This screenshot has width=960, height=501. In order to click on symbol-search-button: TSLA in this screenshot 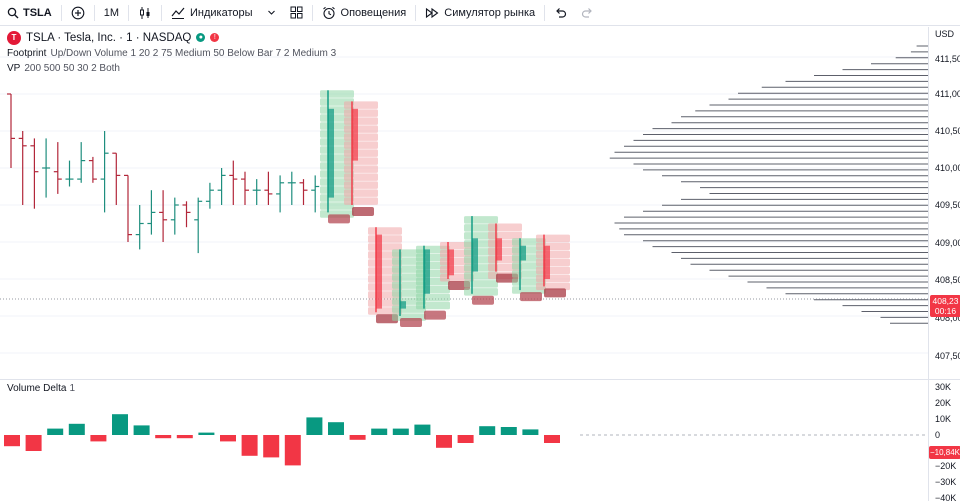, I will do `click(29, 13)`.